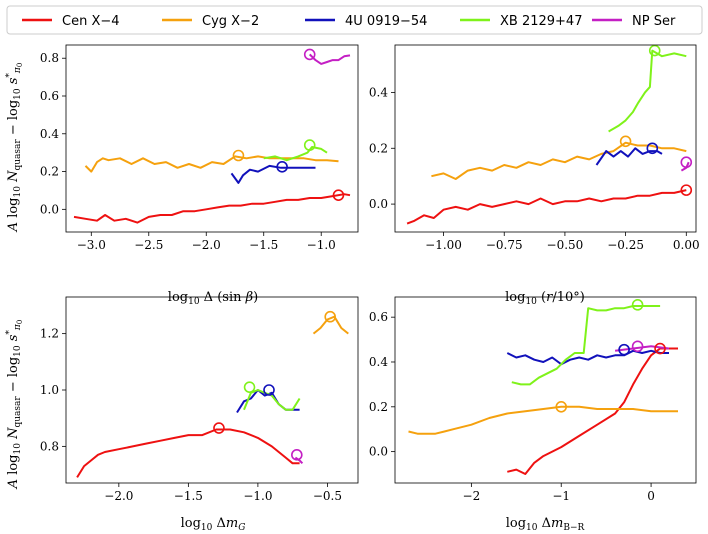 Image resolution: width=708 pixels, height=534 pixels. I want to click on series-line-cen-x-4-top-right, so click(546, 207).